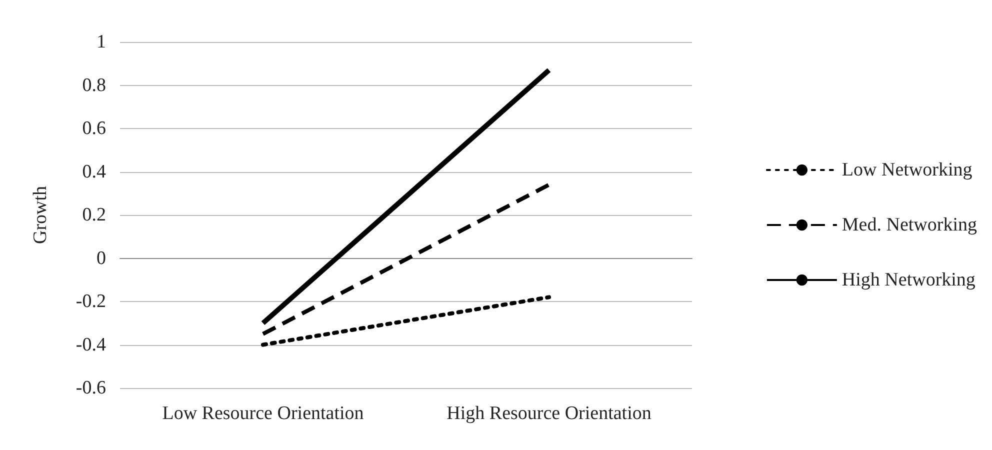 The width and height of the screenshot is (992, 450). What do you see at coordinates (263, 413) in the screenshot?
I see `x-tick-label: Low Resource Orientation` at bounding box center [263, 413].